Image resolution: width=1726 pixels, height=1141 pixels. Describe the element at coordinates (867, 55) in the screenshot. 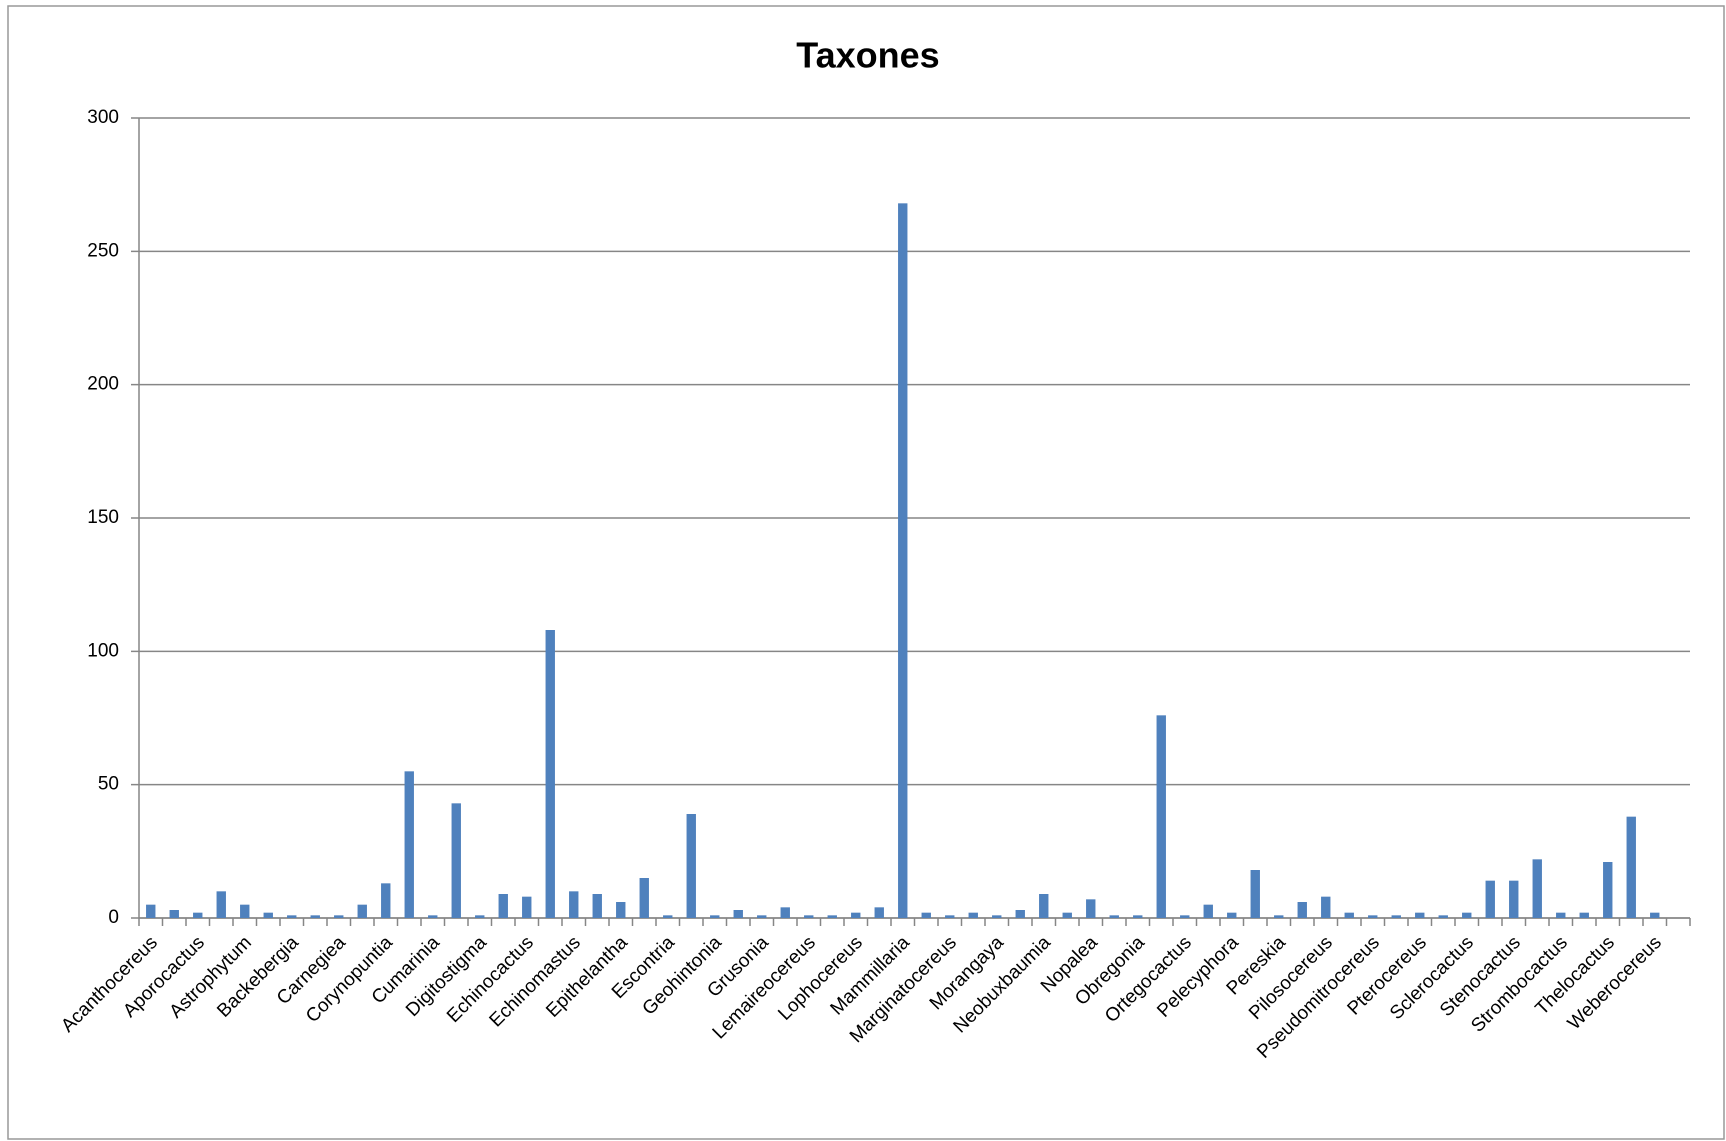

I see `chart-title: Taxones` at that location.